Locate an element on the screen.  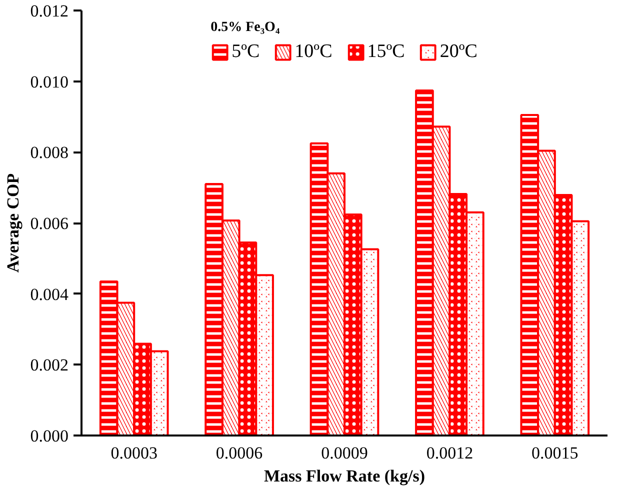
x-tick-label: 0.0012 is located at coordinates (450, 453).